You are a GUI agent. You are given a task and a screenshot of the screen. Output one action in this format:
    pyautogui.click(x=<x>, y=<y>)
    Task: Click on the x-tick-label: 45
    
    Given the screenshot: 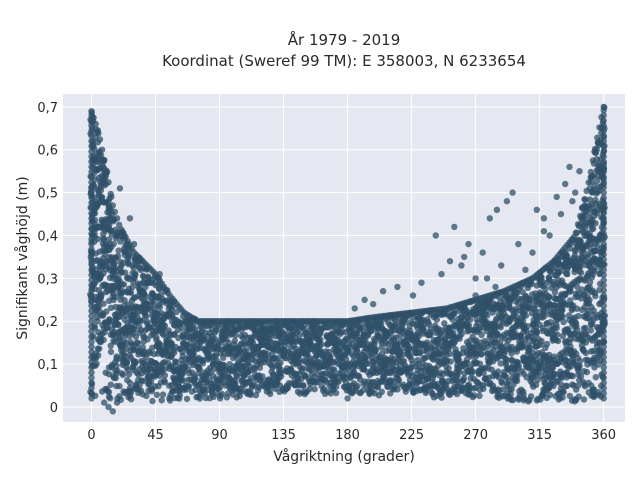 What is the action you would take?
    pyautogui.click(x=155, y=435)
    